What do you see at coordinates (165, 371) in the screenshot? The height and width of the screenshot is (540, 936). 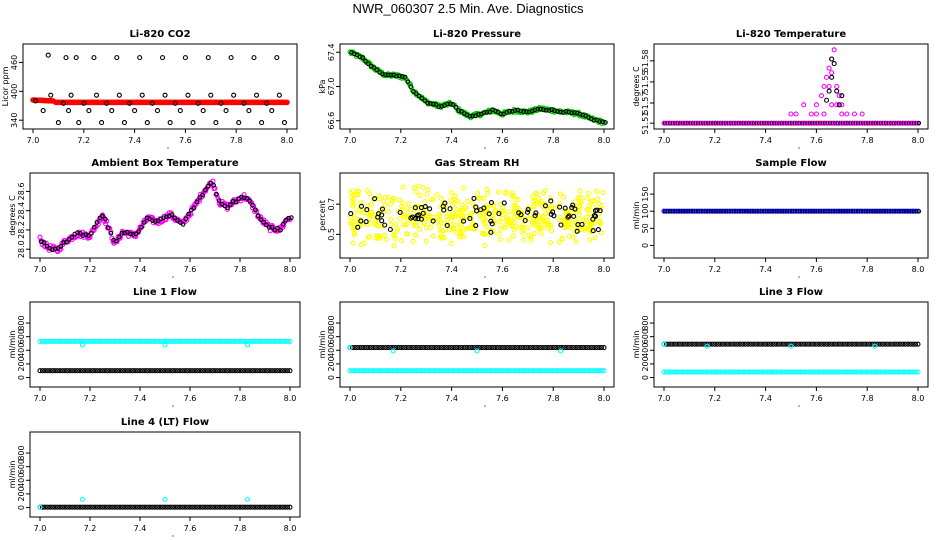 I see `series-flow-low` at bounding box center [165, 371].